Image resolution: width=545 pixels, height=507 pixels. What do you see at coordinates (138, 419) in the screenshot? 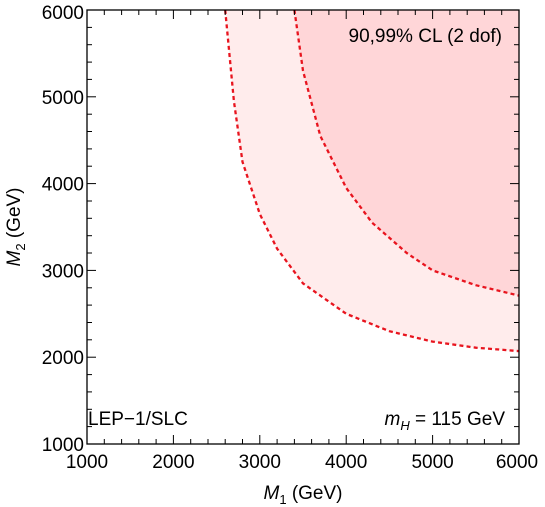
I see `experiment-annotation: LEP−1/SLC` at bounding box center [138, 419].